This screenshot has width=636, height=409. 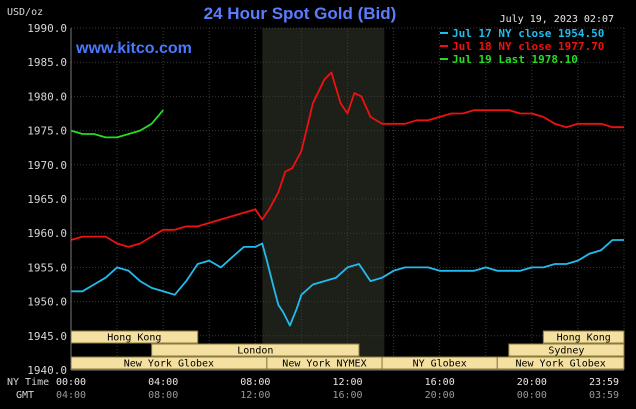 What do you see at coordinates (347, 395) in the screenshot?
I see `x-tick-label-gmt: 16:00` at bounding box center [347, 395].